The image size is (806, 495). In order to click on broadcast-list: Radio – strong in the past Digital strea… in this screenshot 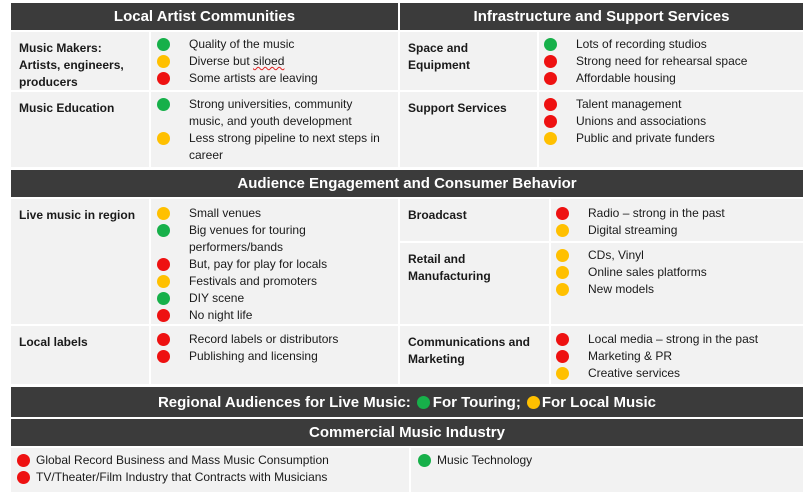, I will do `click(640, 222)`.